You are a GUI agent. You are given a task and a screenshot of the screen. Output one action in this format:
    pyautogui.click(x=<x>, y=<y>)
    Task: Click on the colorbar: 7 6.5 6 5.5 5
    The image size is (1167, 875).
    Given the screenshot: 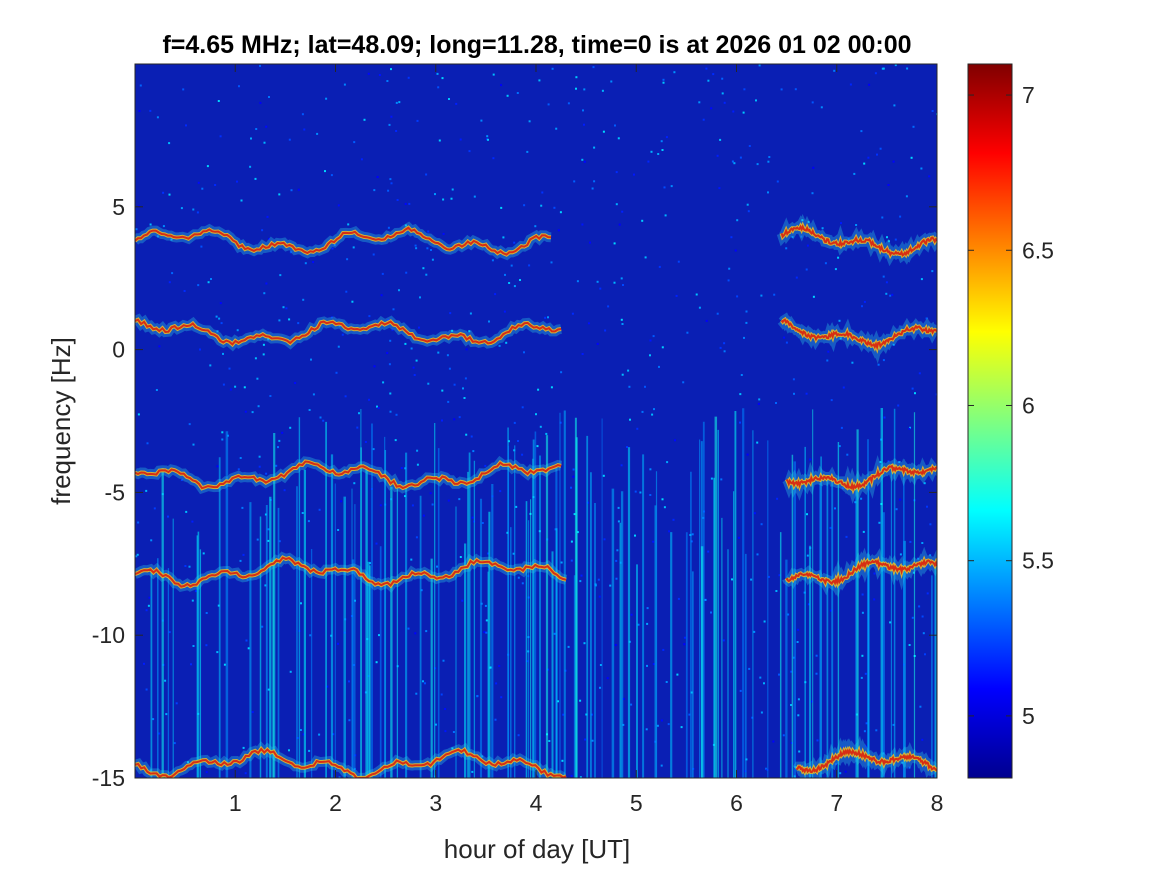 What is the action you would take?
    pyautogui.click(x=1010, y=421)
    